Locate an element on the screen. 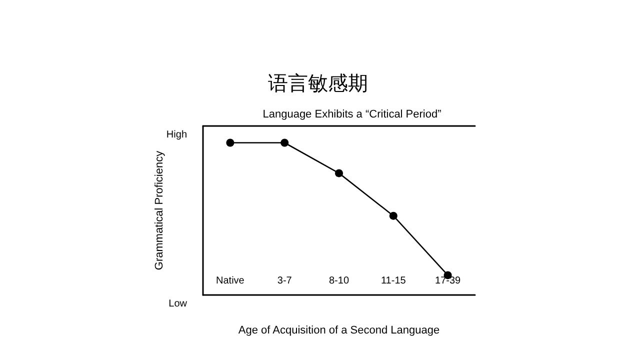 The width and height of the screenshot is (640, 360). x-tick-label: 3-7 is located at coordinates (284, 281).